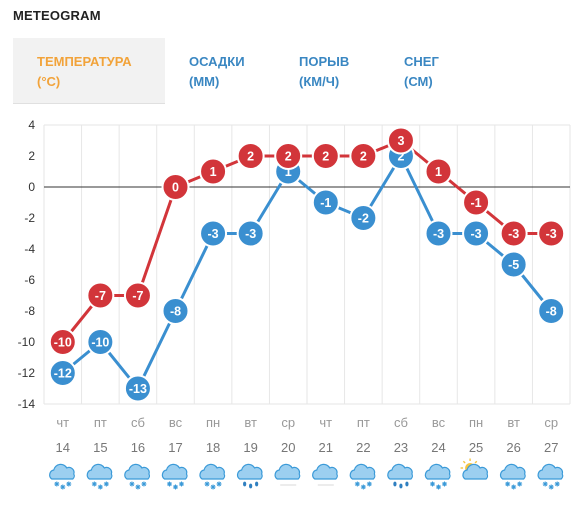  Describe the element at coordinates (31, 125) in the screenshot. I see `y-tick-label: 4` at that location.